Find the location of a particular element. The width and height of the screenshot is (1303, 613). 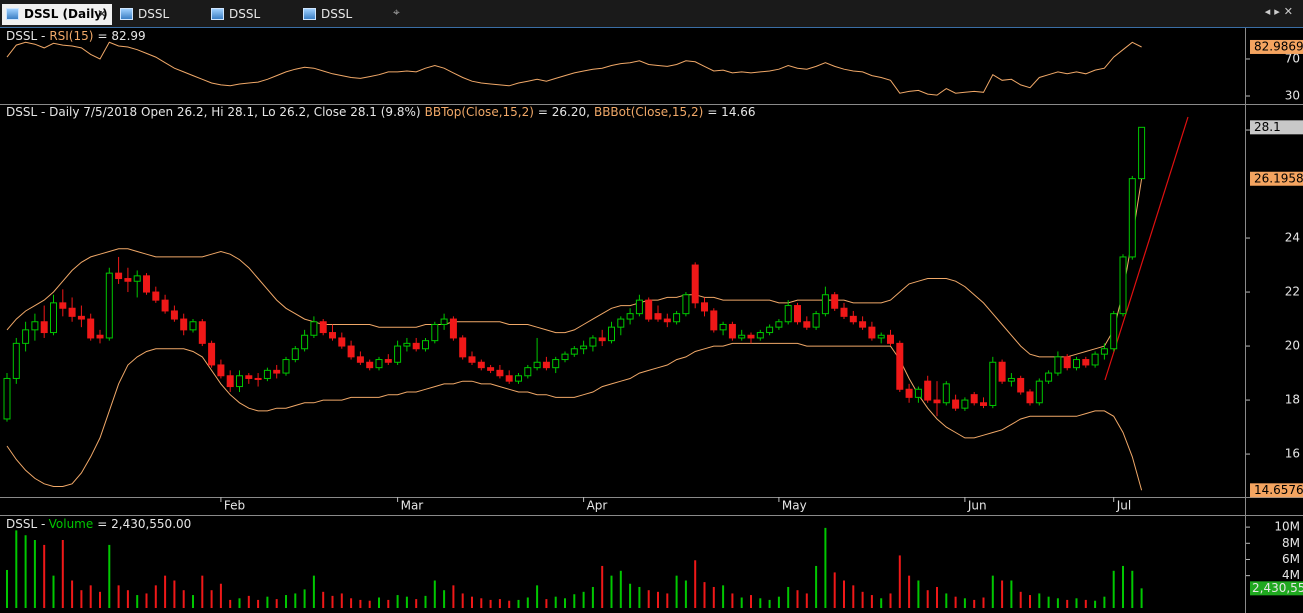

trend-line is located at coordinates (1146, 248).